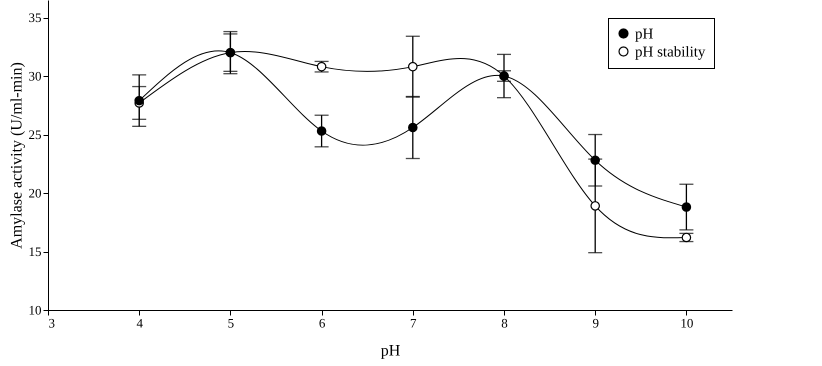  I want to click on x-tick-label: 8, so click(504, 323).